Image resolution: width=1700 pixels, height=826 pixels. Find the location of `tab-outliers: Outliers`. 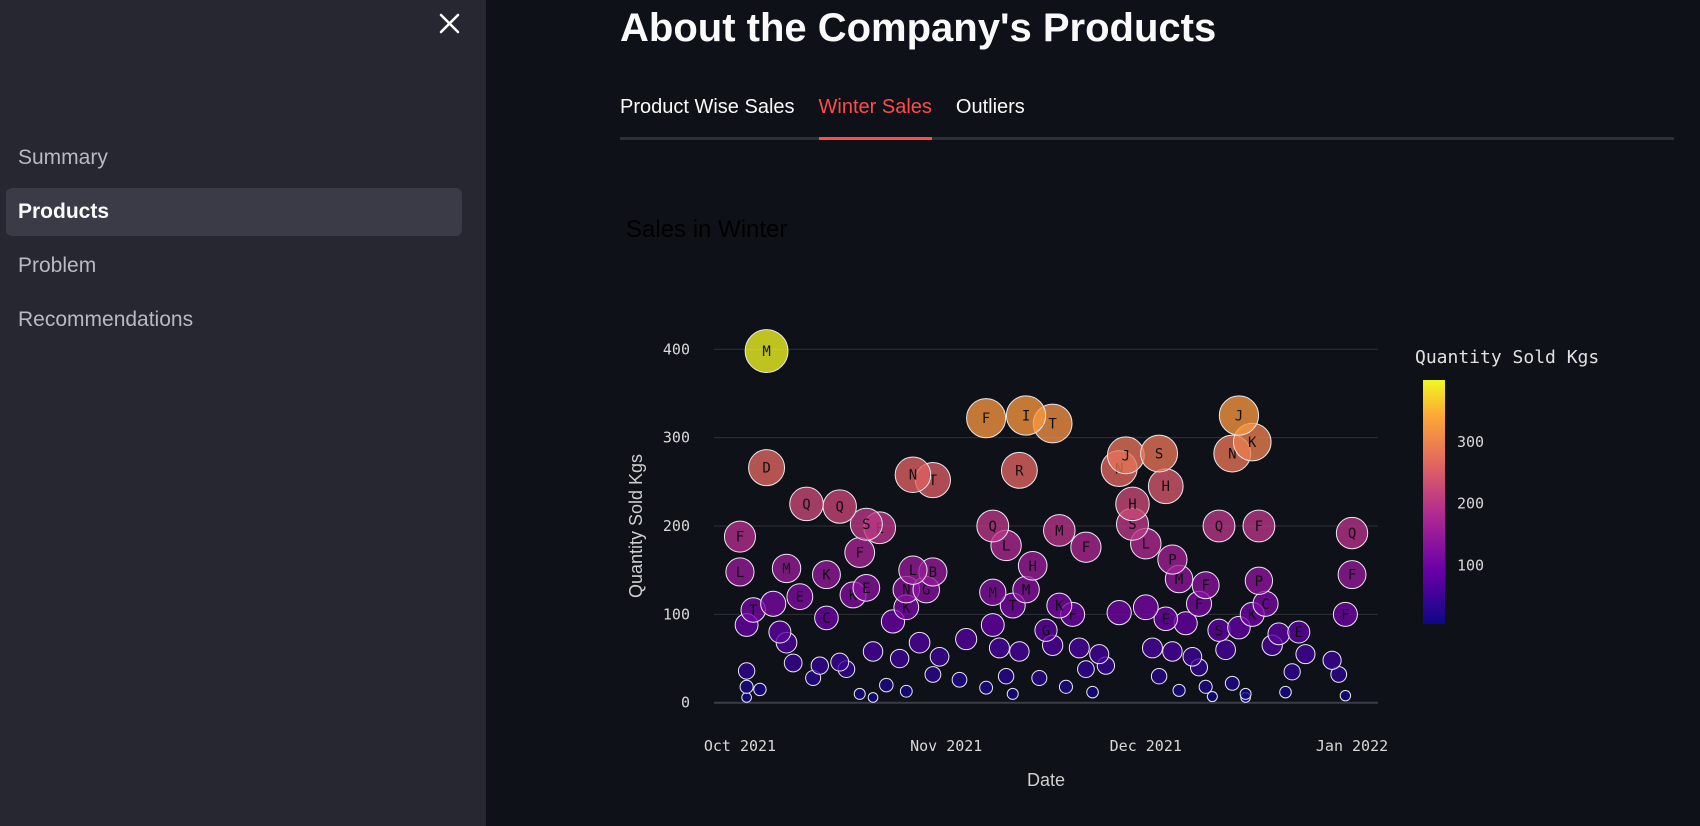

tab-outliers: Outliers is located at coordinates (990, 107).